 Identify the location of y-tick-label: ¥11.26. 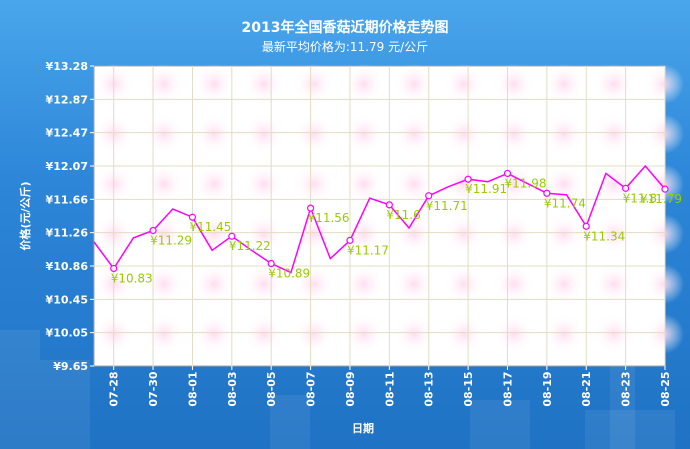
(67, 233).